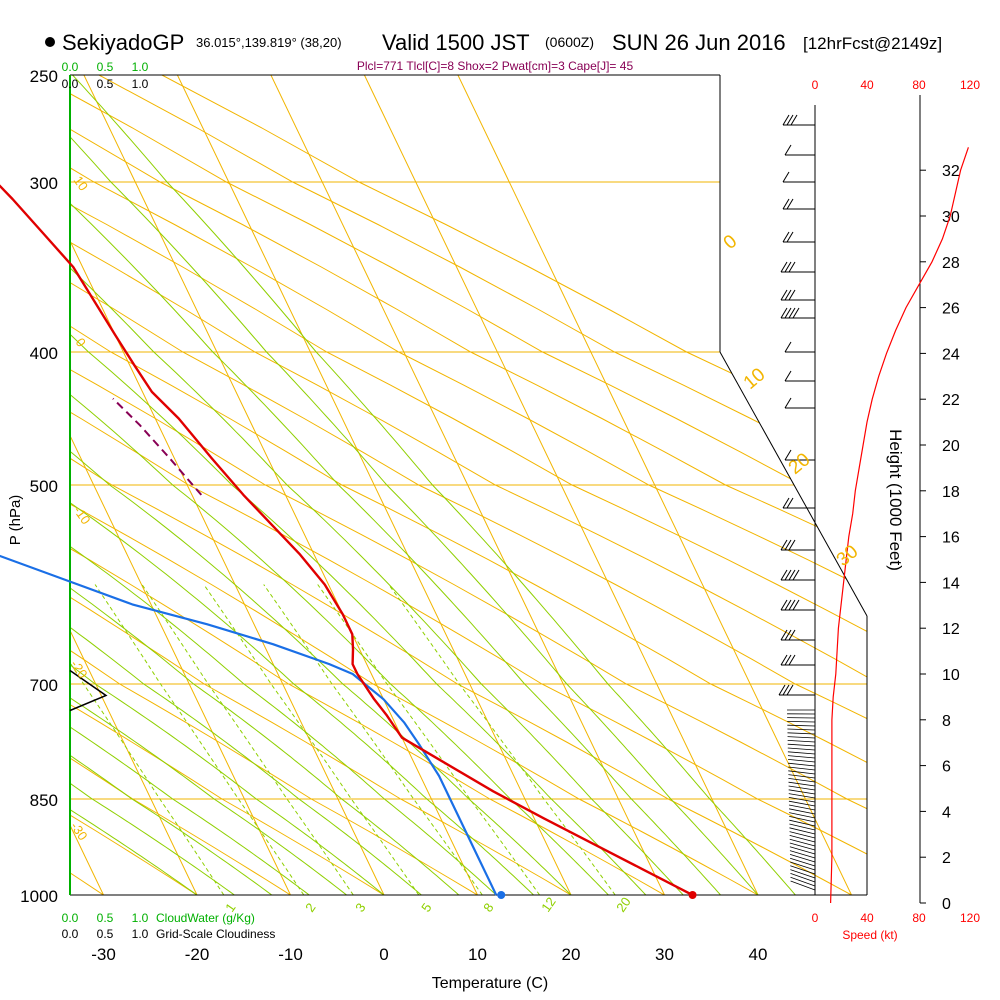 Image resolution: width=1000 pixels, height=1000 pixels. What do you see at coordinates (140, 84) in the screenshot?
I see `cloudiness-tick-top: 1.0` at bounding box center [140, 84].